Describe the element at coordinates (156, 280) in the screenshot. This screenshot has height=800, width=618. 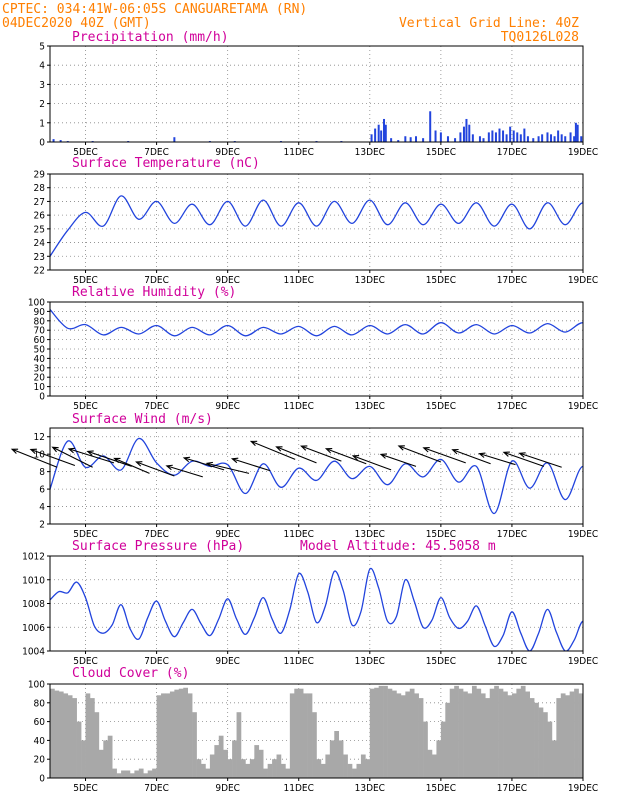
I see `temperature-xtick-label: 7DEC` at that location.